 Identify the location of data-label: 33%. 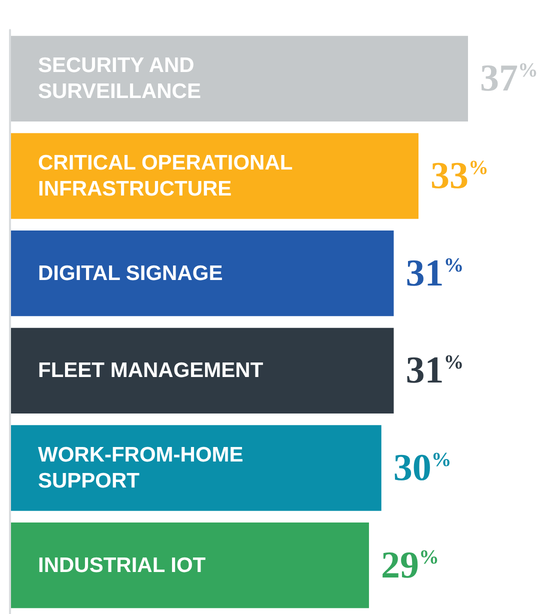
(459, 176).